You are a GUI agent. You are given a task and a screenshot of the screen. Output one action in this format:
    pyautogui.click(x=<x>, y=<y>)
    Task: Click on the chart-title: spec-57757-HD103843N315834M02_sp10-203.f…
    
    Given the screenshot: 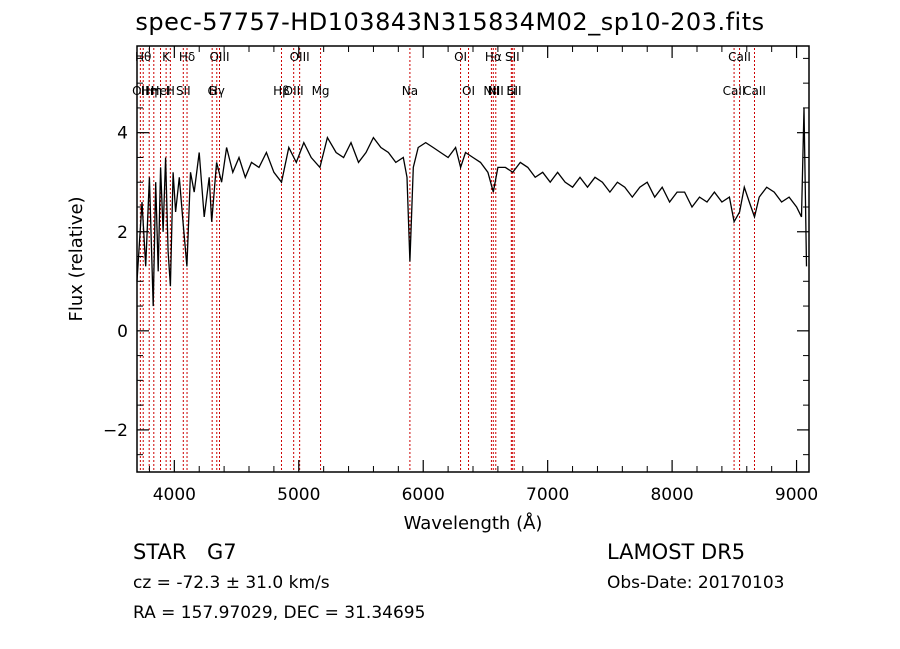 What is the action you would take?
    pyautogui.click(x=450, y=22)
    